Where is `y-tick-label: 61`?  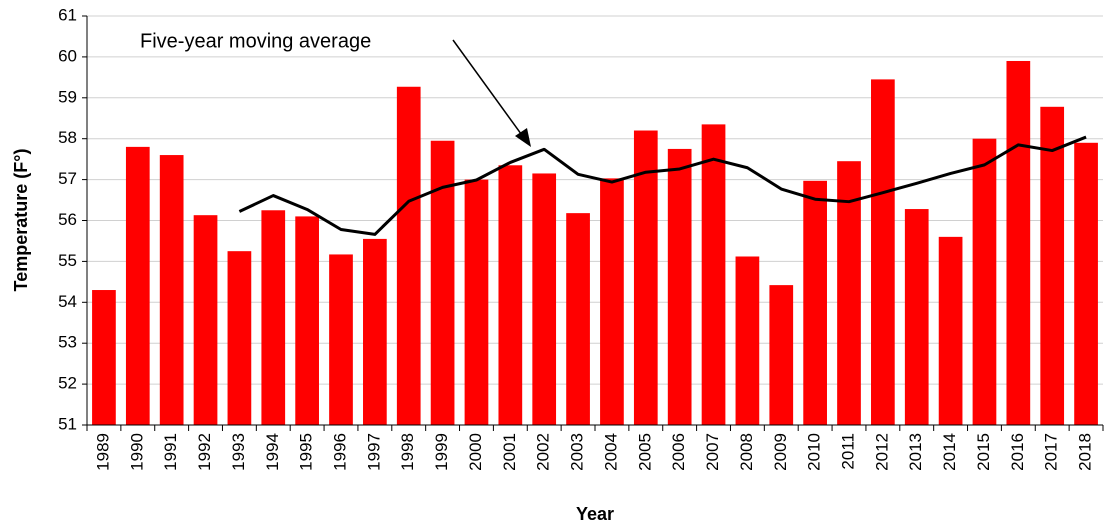 y-tick-label: 61 is located at coordinates (67, 14).